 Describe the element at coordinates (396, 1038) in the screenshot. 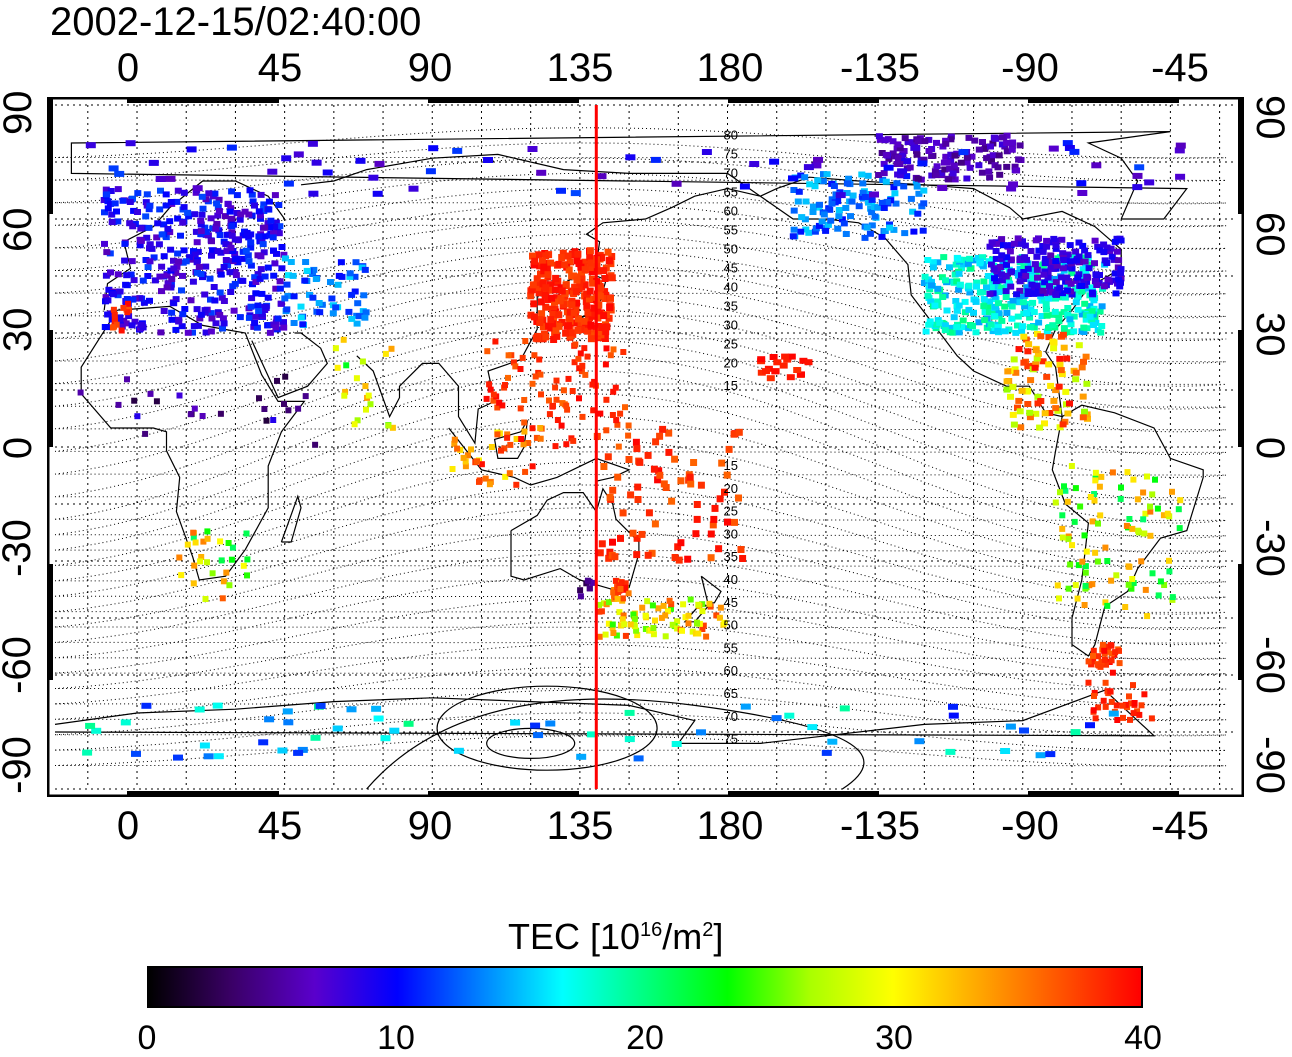

I see `colorbar-tick: 10` at that location.